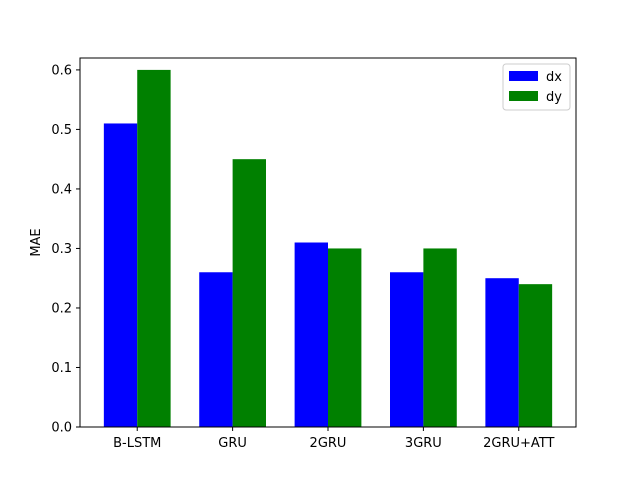 Image resolution: width=640 pixels, height=485 pixels. Describe the element at coordinates (216, 349) in the screenshot. I see `bar-dx-gru` at that location.